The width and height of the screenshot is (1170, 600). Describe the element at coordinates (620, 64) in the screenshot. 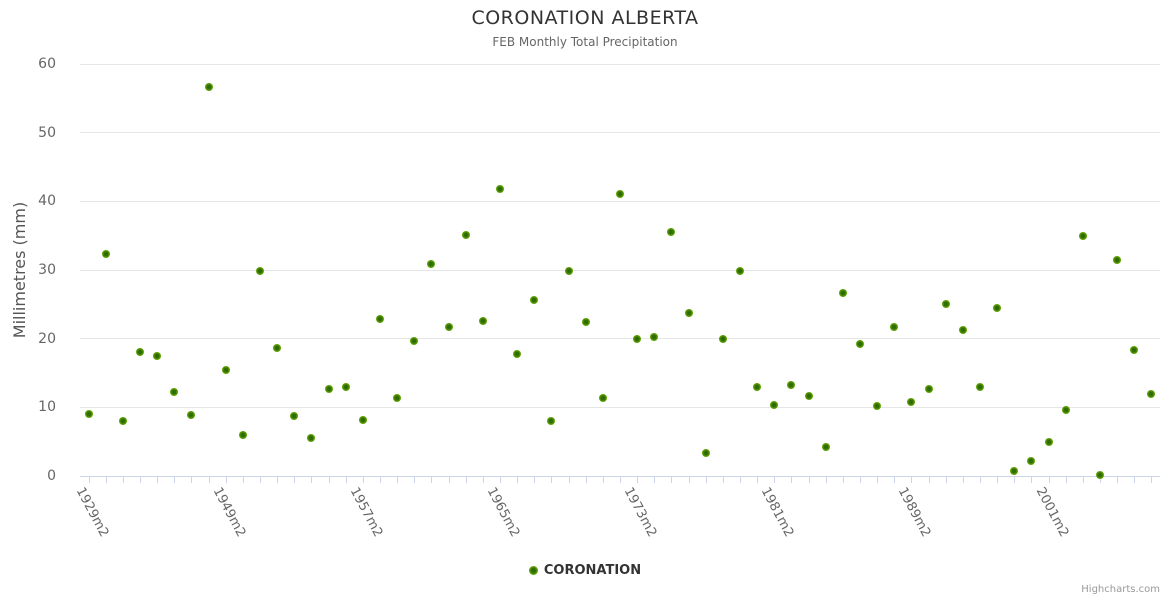

I see `y-gridline` at that location.